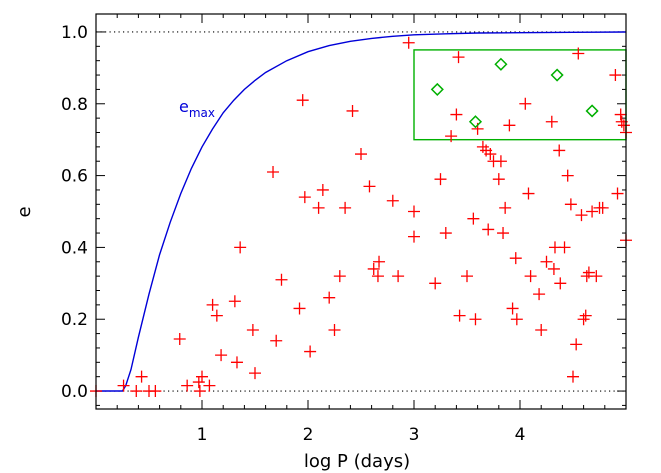 The width and height of the screenshot is (661, 473). I want to click on highlight-box-group, so click(520, 95).